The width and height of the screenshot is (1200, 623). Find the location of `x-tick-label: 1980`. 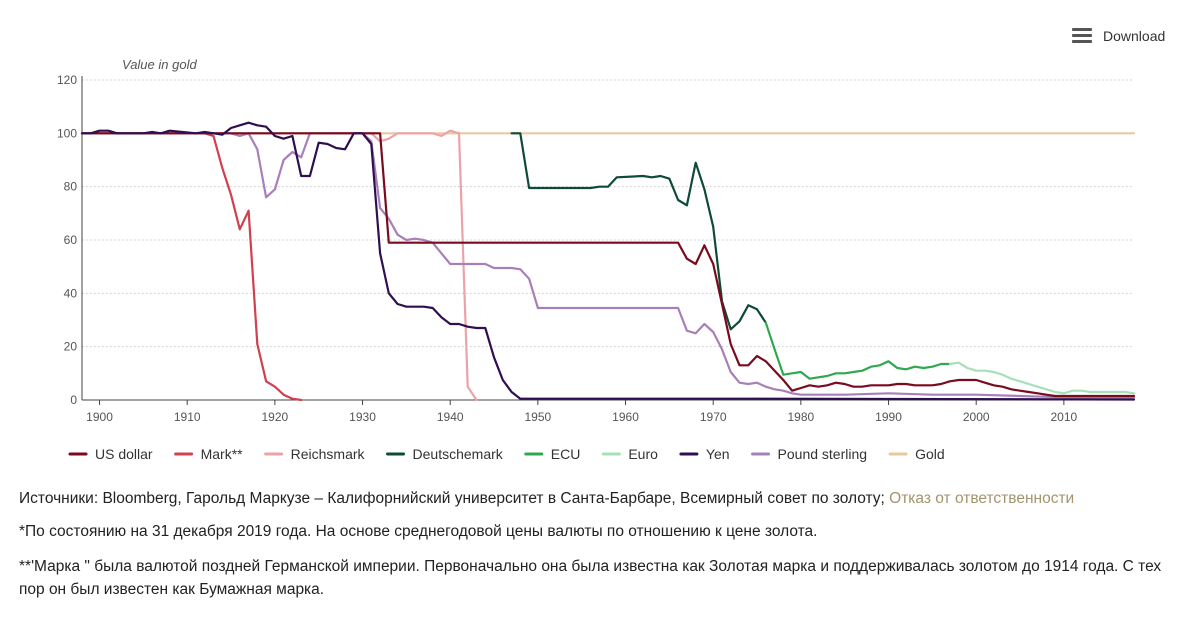

x-tick-label: 1980 is located at coordinates (801, 417).